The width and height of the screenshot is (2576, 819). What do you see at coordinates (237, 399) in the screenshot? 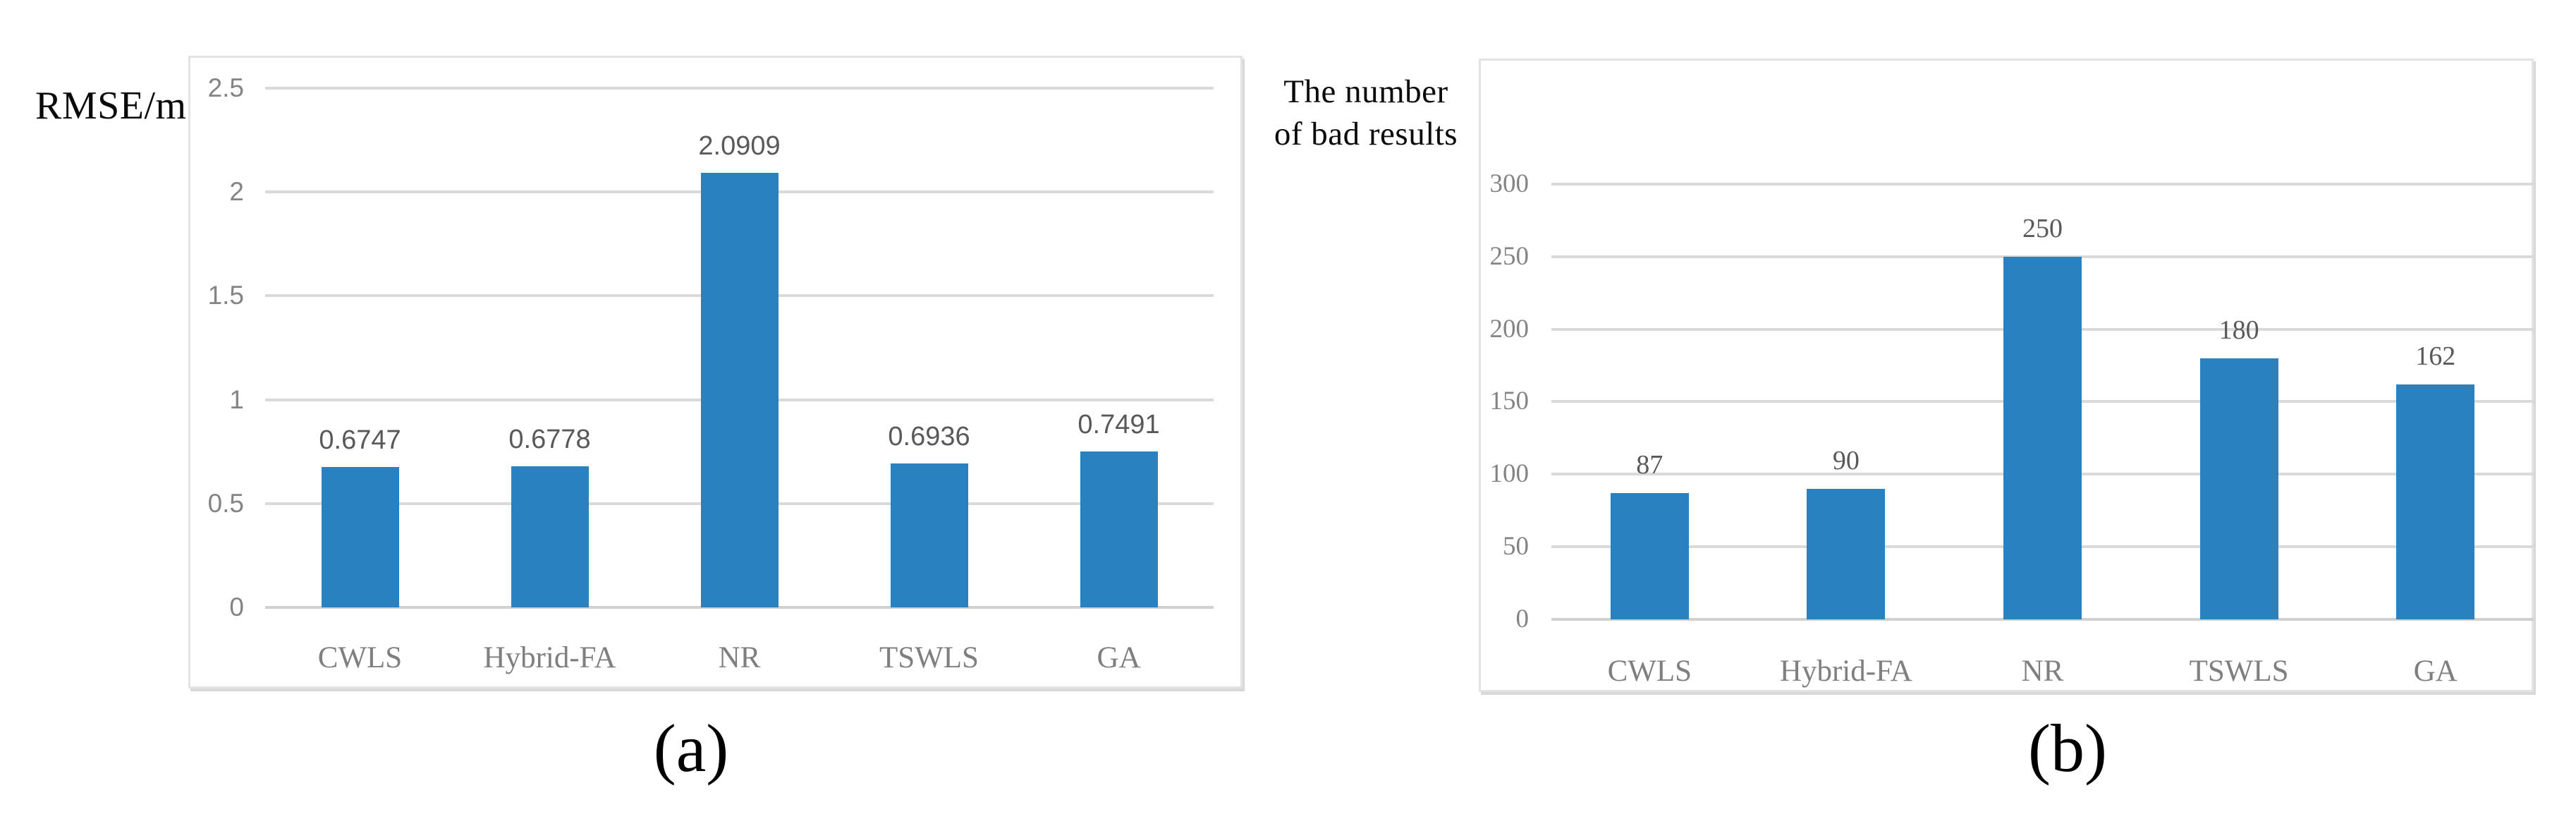
I see `y-tick-label-1: 1` at bounding box center [237, 399].